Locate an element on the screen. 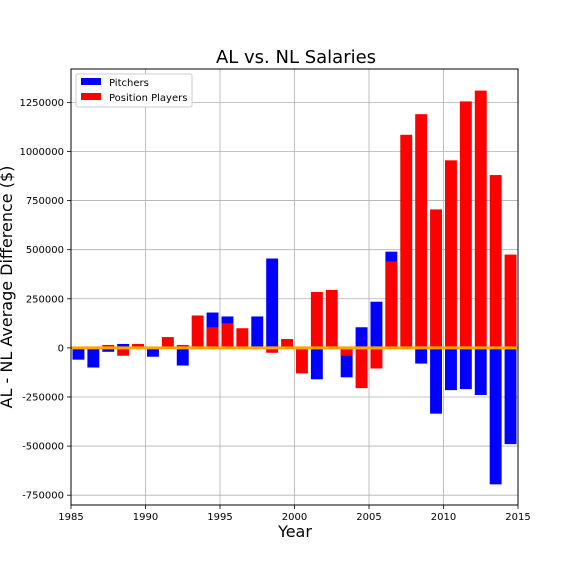 The width and height of the screenshot is (576, 576). x-tick-label: 1985 is located at coordinates (70, 517).